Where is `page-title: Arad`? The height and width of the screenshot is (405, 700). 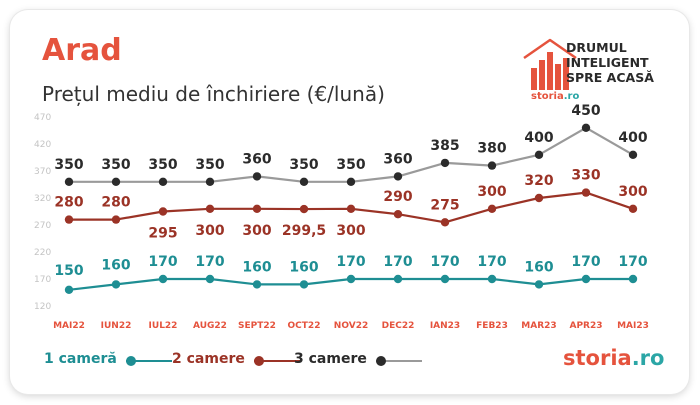
page-title: Arad is located at coordinates (82, 50).